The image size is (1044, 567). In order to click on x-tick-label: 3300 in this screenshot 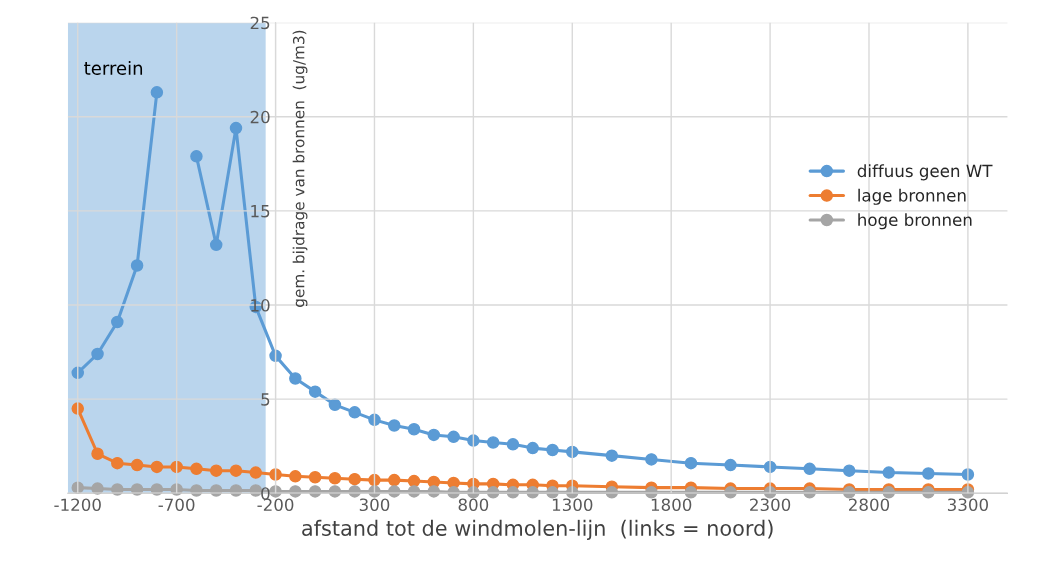, I will do `click(967, 505)`.